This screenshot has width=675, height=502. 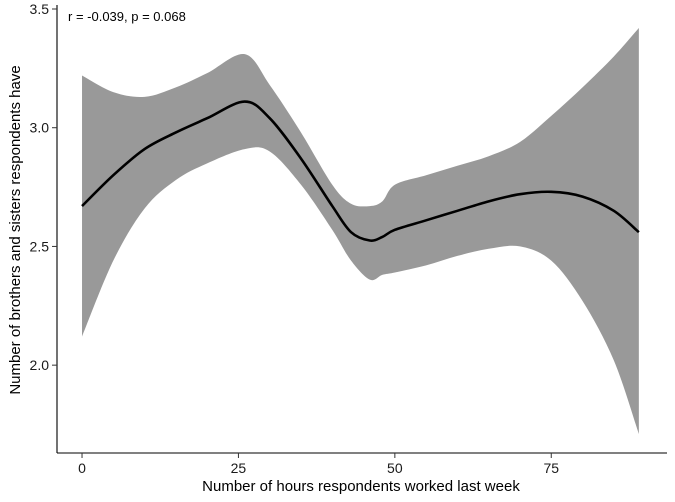 What do you see at coordinates (551, 468) in the screenshot?
I see `x-tick-label: 75` at bounding box center [551, 468].